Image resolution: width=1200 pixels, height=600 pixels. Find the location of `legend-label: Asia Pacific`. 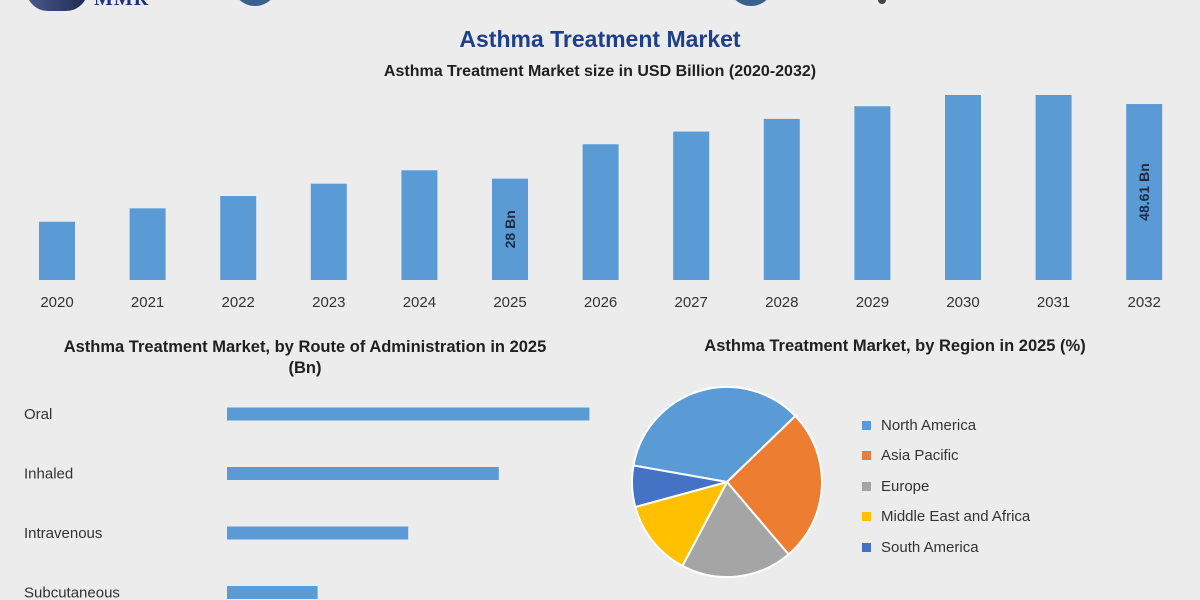

legend-label: Asia Pacific is located at coordinates (920, 456).